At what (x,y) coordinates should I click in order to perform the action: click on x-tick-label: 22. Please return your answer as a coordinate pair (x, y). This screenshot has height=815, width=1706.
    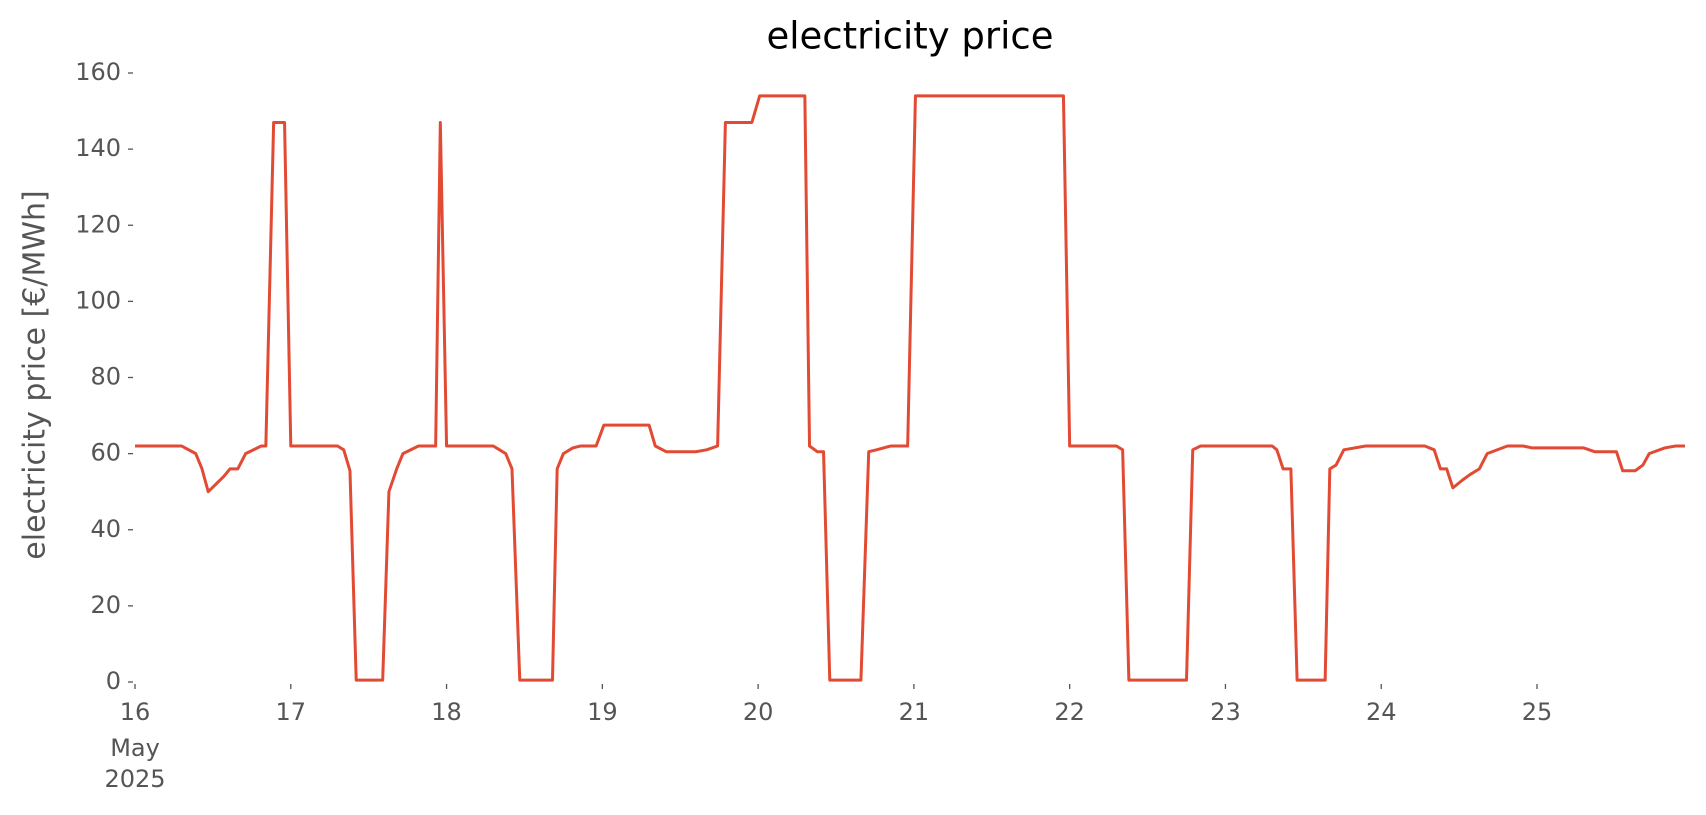
    Looking at the image, I should click on (1069, 712).